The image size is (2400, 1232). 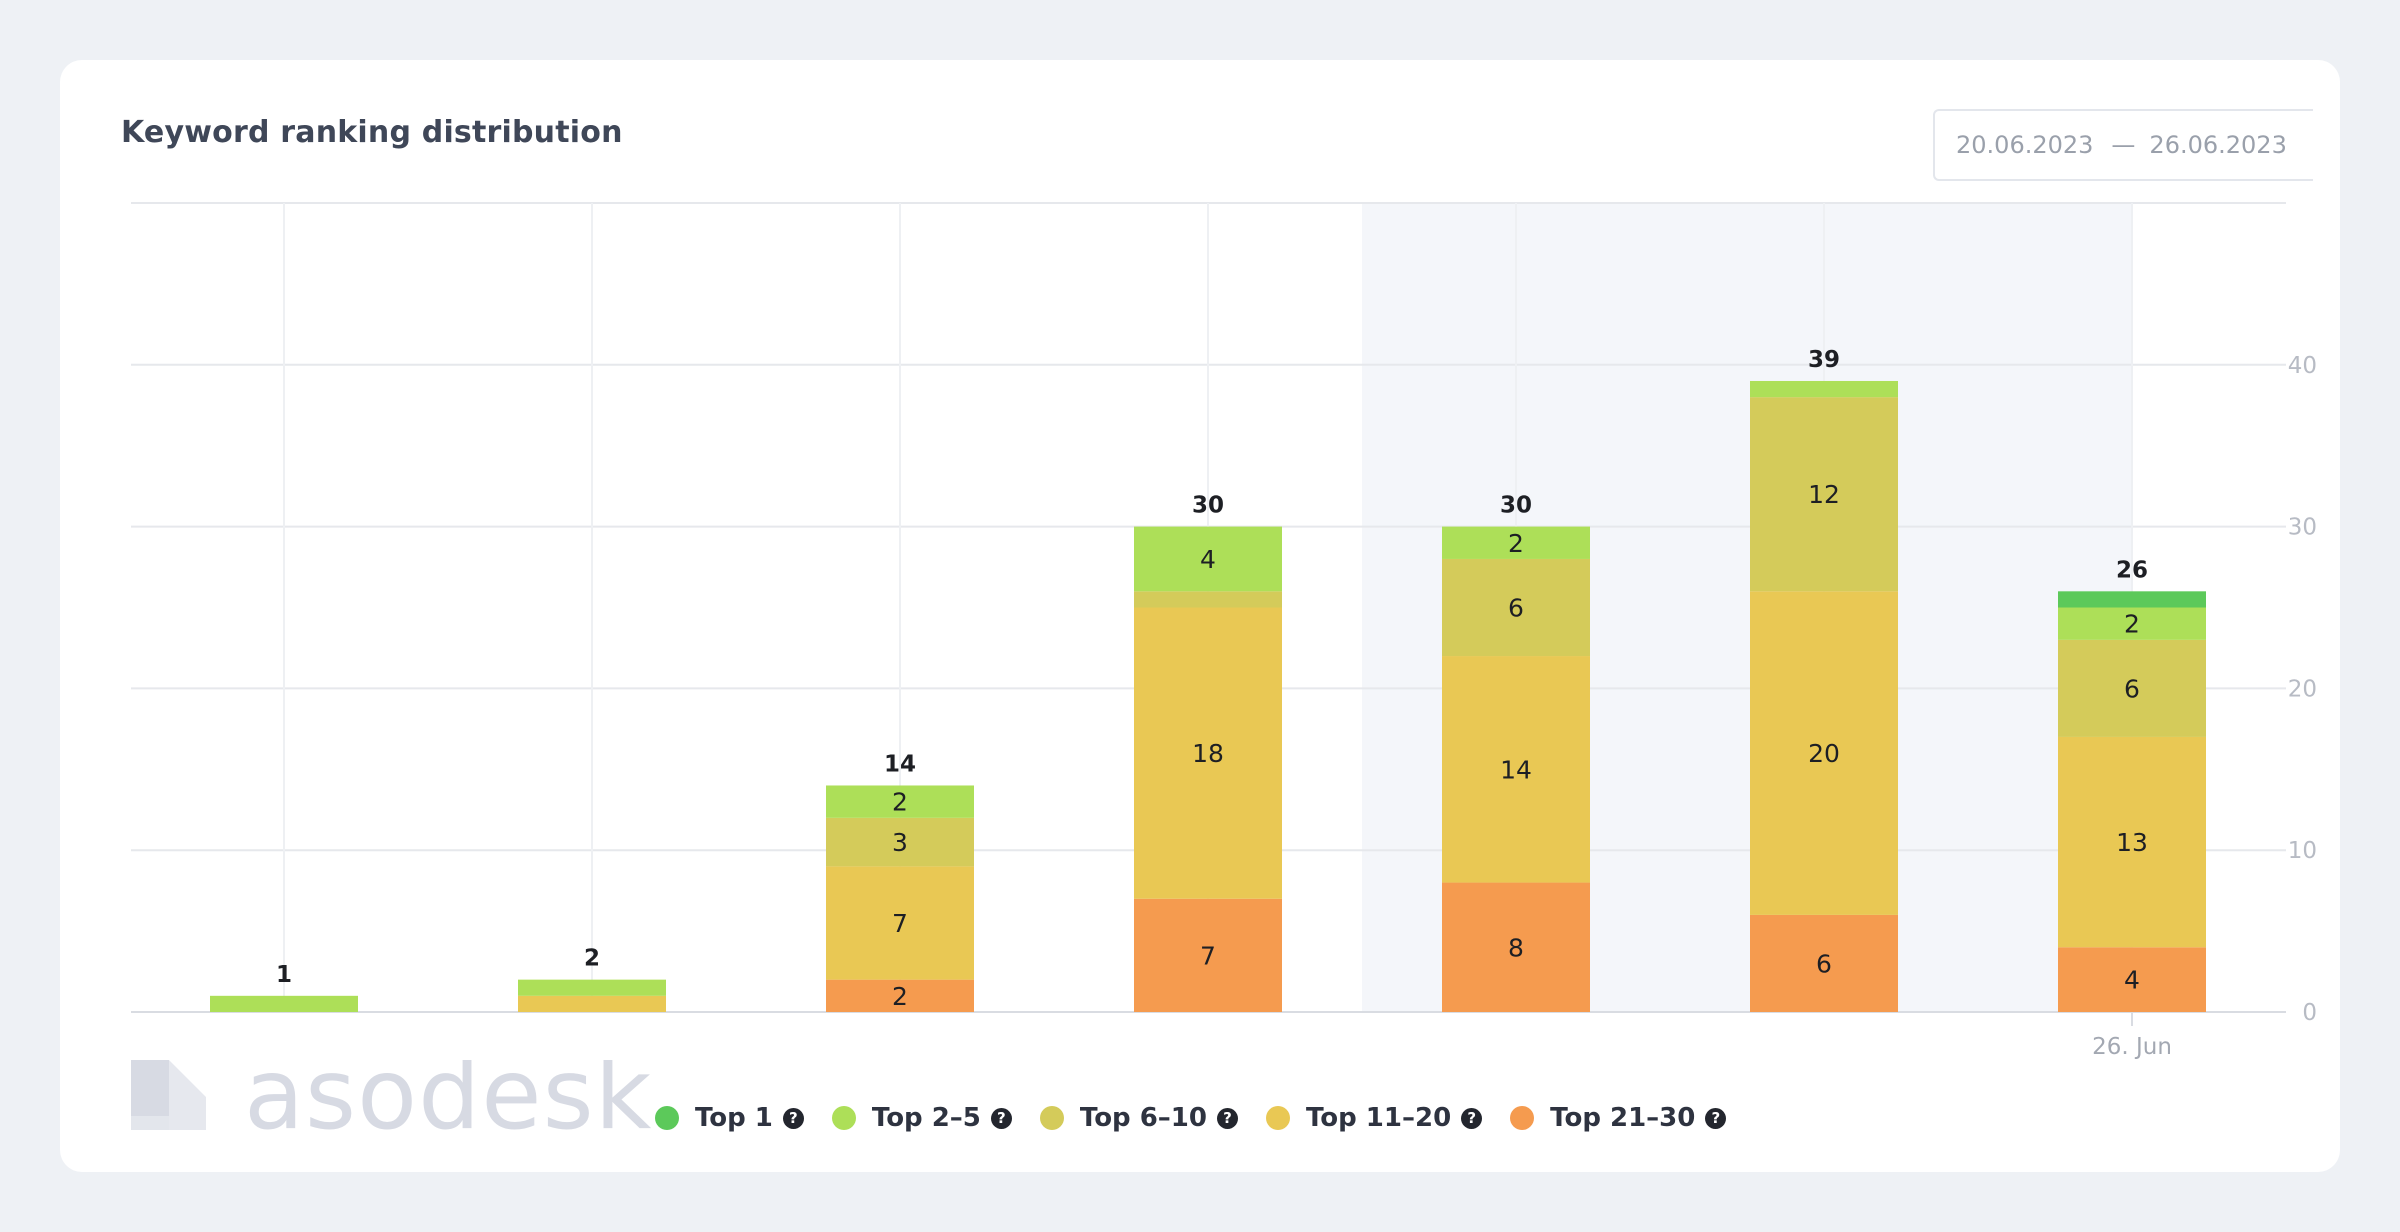 I want to click on chart-title: Keyword ranking distribution, so click(x=372, y=132).